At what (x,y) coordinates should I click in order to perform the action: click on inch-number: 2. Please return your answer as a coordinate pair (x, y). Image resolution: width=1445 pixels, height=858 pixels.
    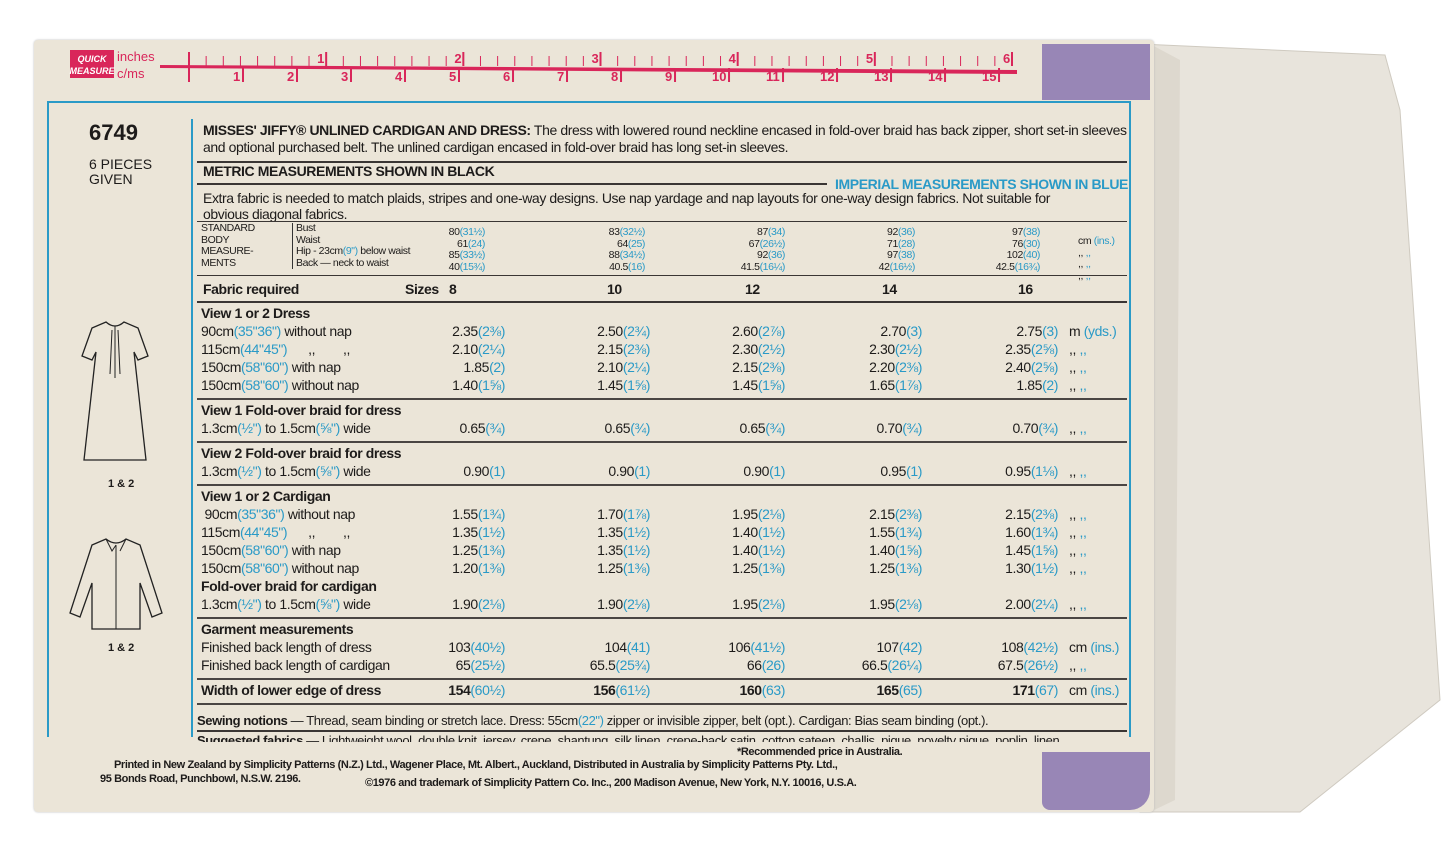
    Looking at the image, I should click on (457, 58).